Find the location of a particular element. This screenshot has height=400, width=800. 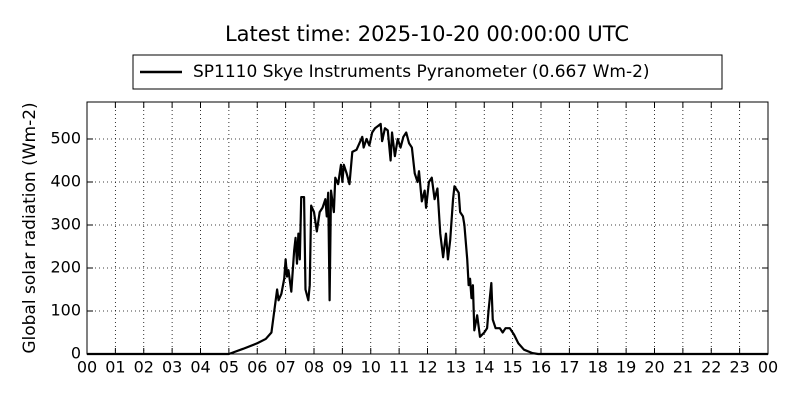

y-axis-label: Global solar radiation (Wm-2) is located at coordinates (30, 227).